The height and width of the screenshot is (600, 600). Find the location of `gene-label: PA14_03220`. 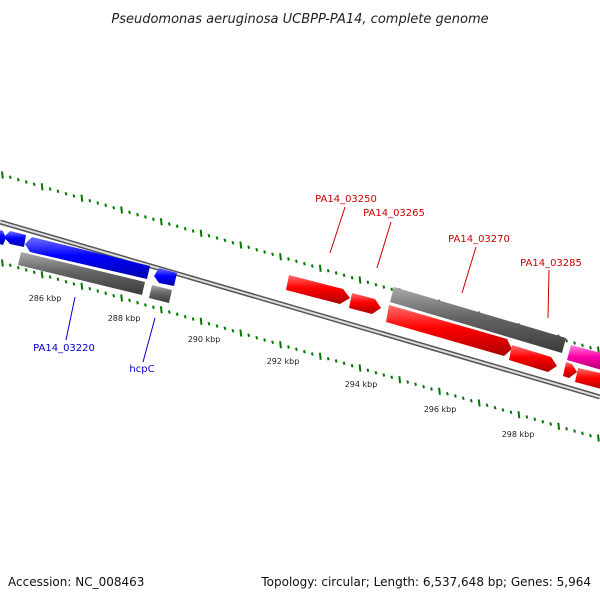

gene-label: PA14_03220 is located at coordinates (64, 348).